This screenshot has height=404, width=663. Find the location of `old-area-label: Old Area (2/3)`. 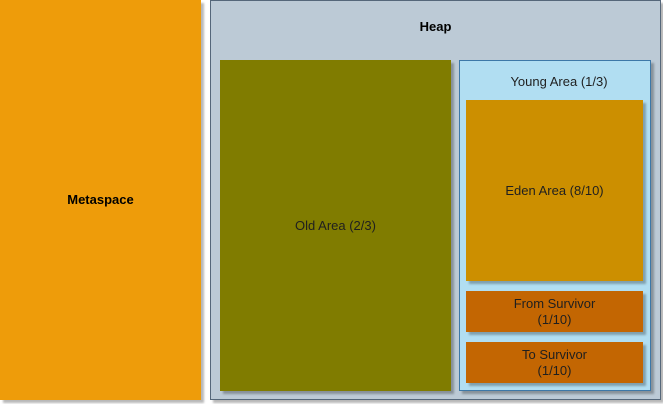

old-area-label: Old Area (2/3) is located at coordinates (335, 225).